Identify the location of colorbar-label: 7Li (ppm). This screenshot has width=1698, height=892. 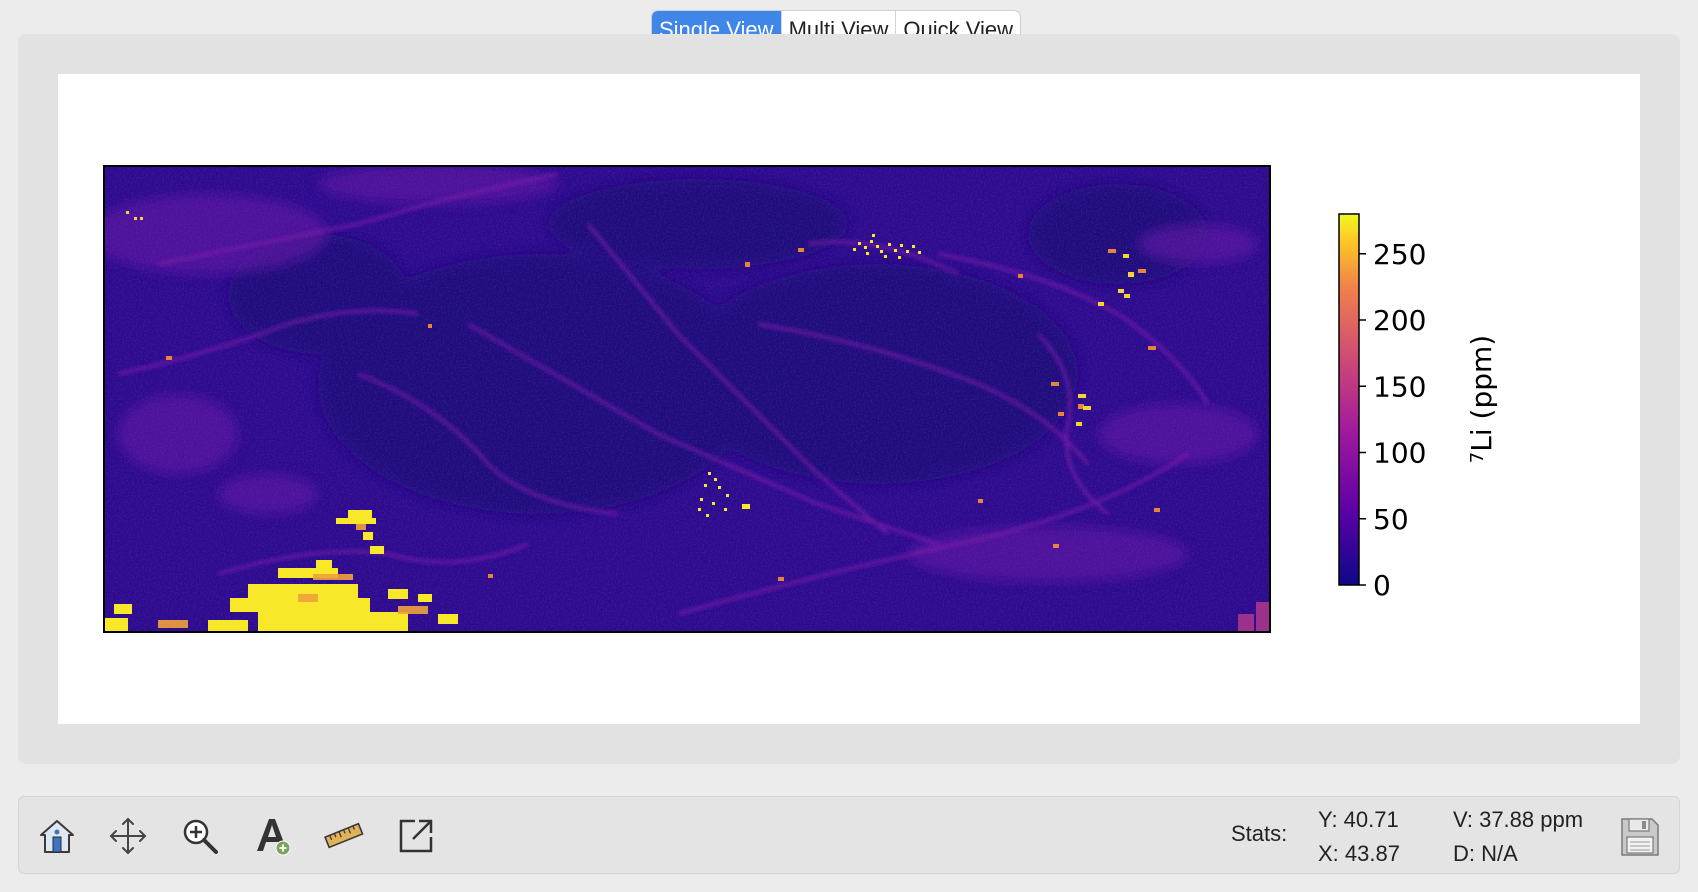
(1481, 399).